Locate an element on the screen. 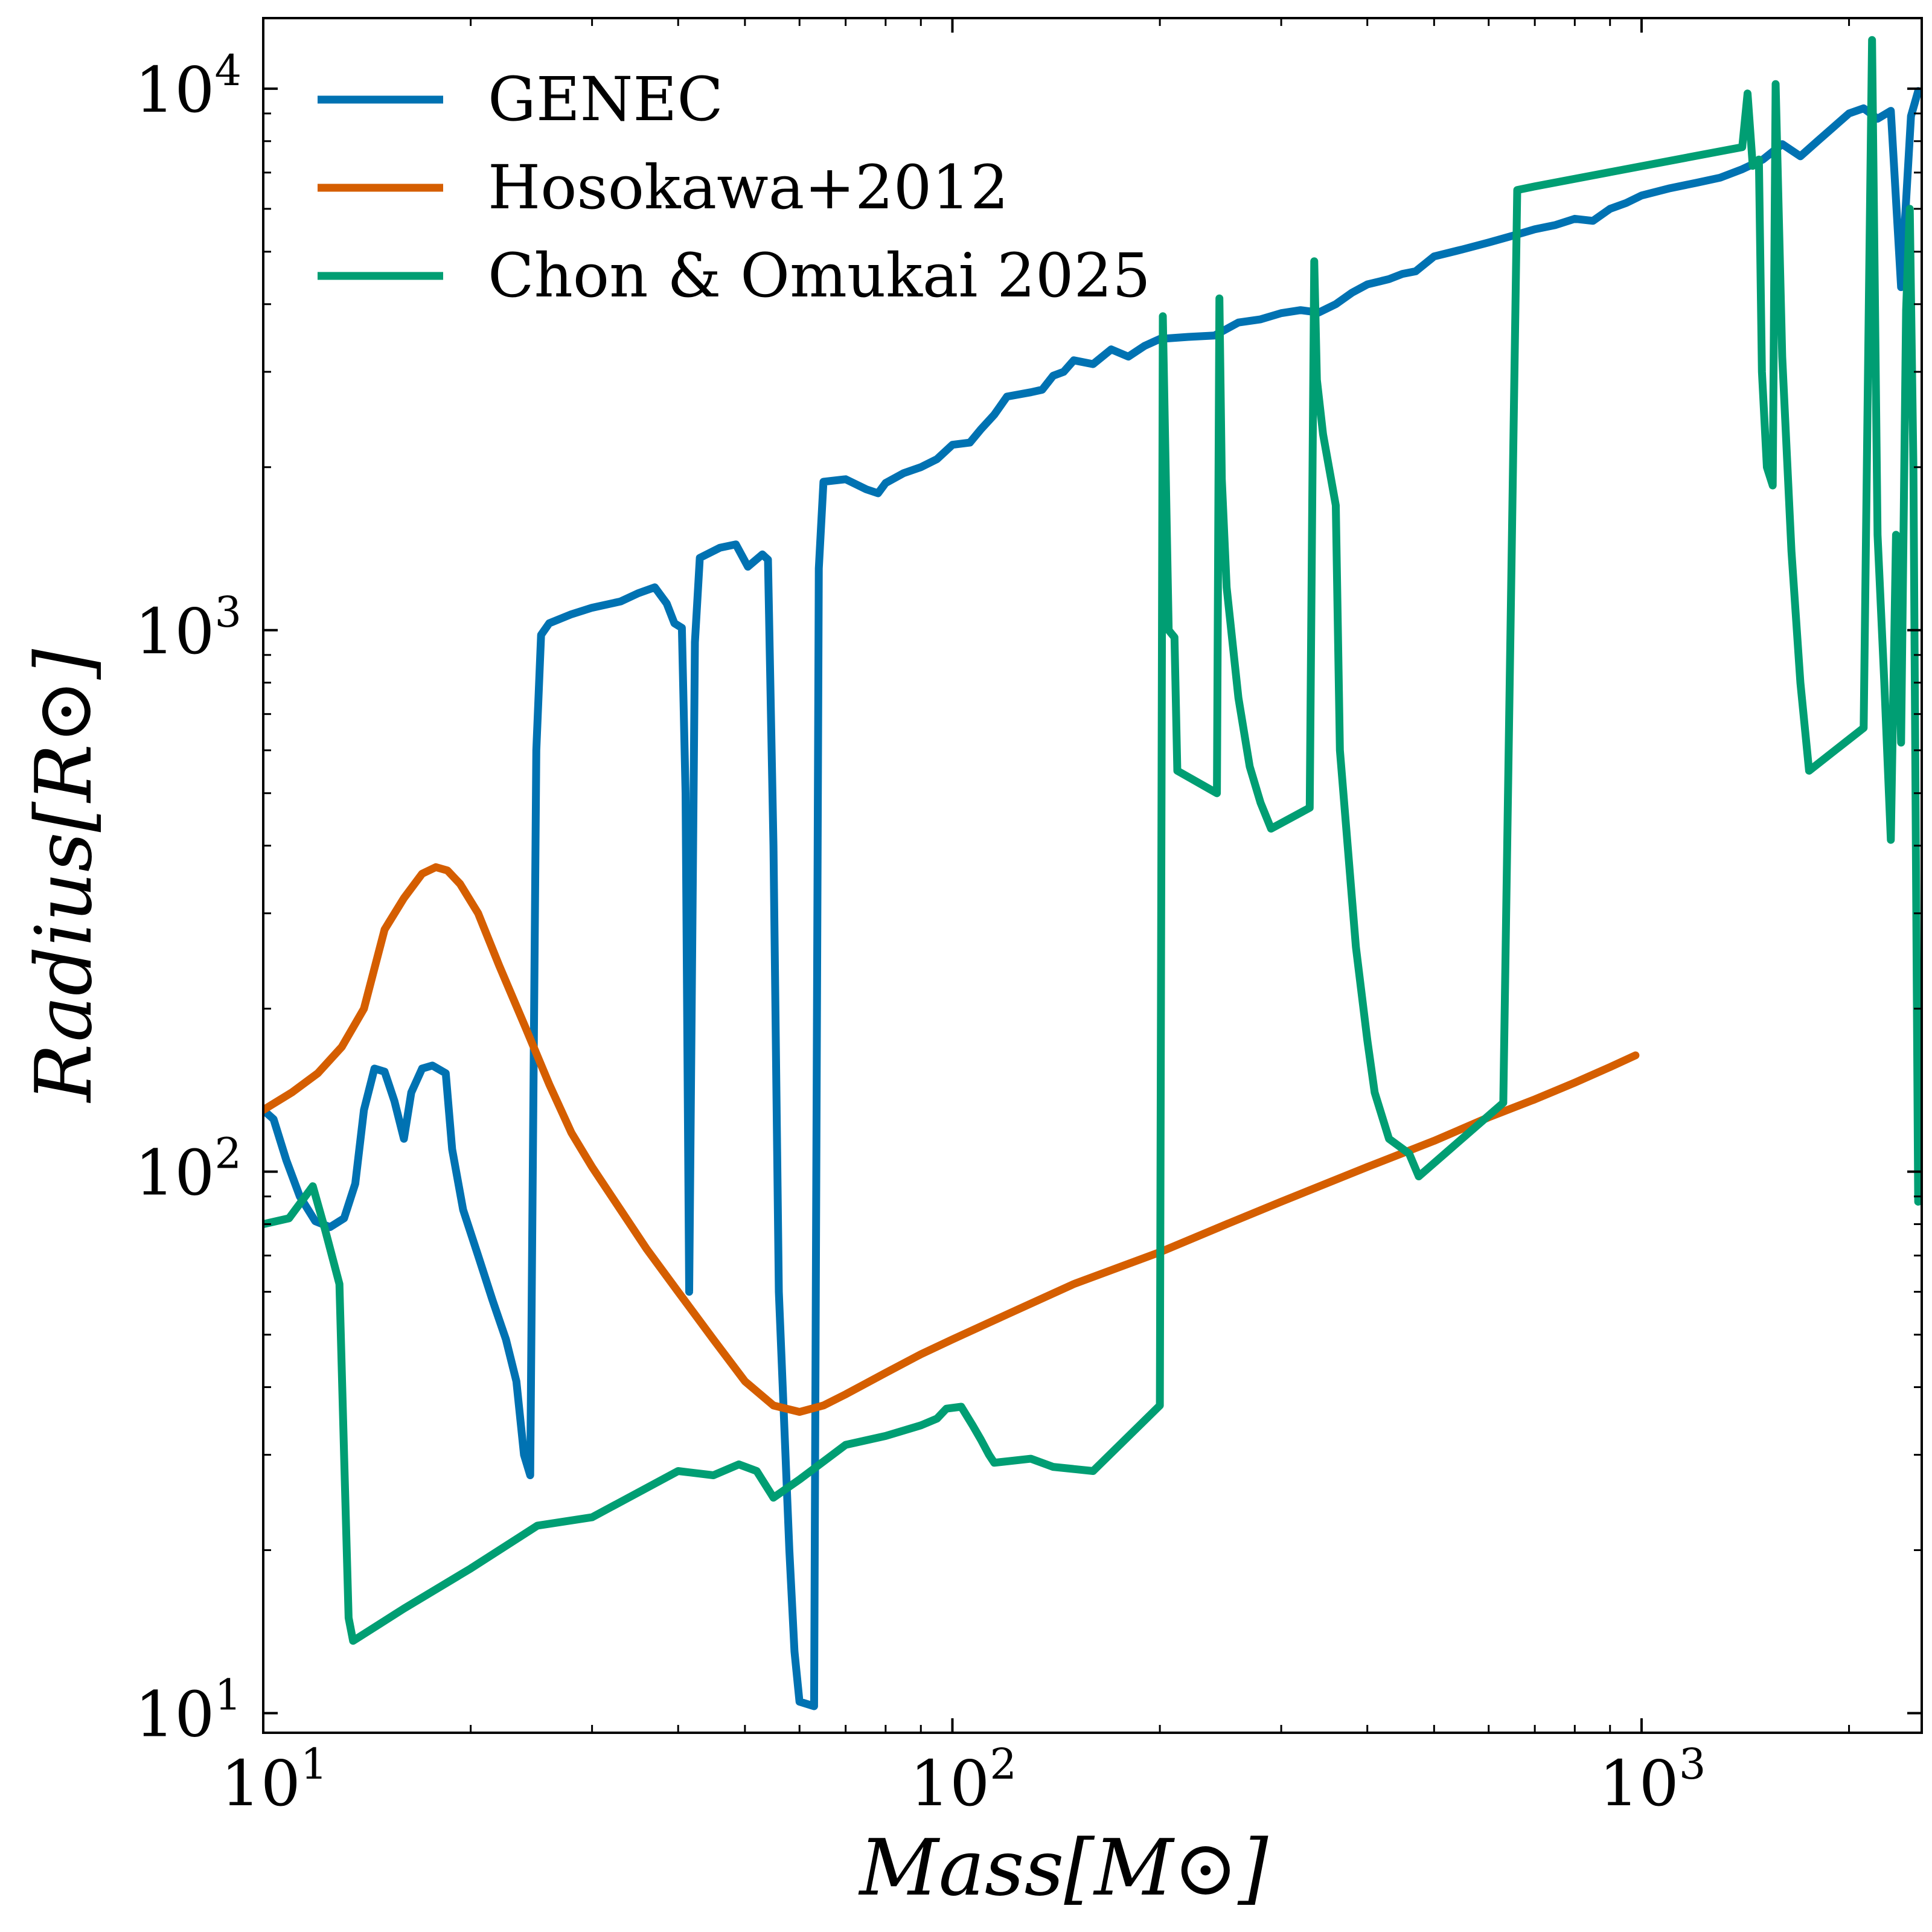 The image size is (1932, 1932). legend-label-1: GENEC is located at coordinates (605, 99).